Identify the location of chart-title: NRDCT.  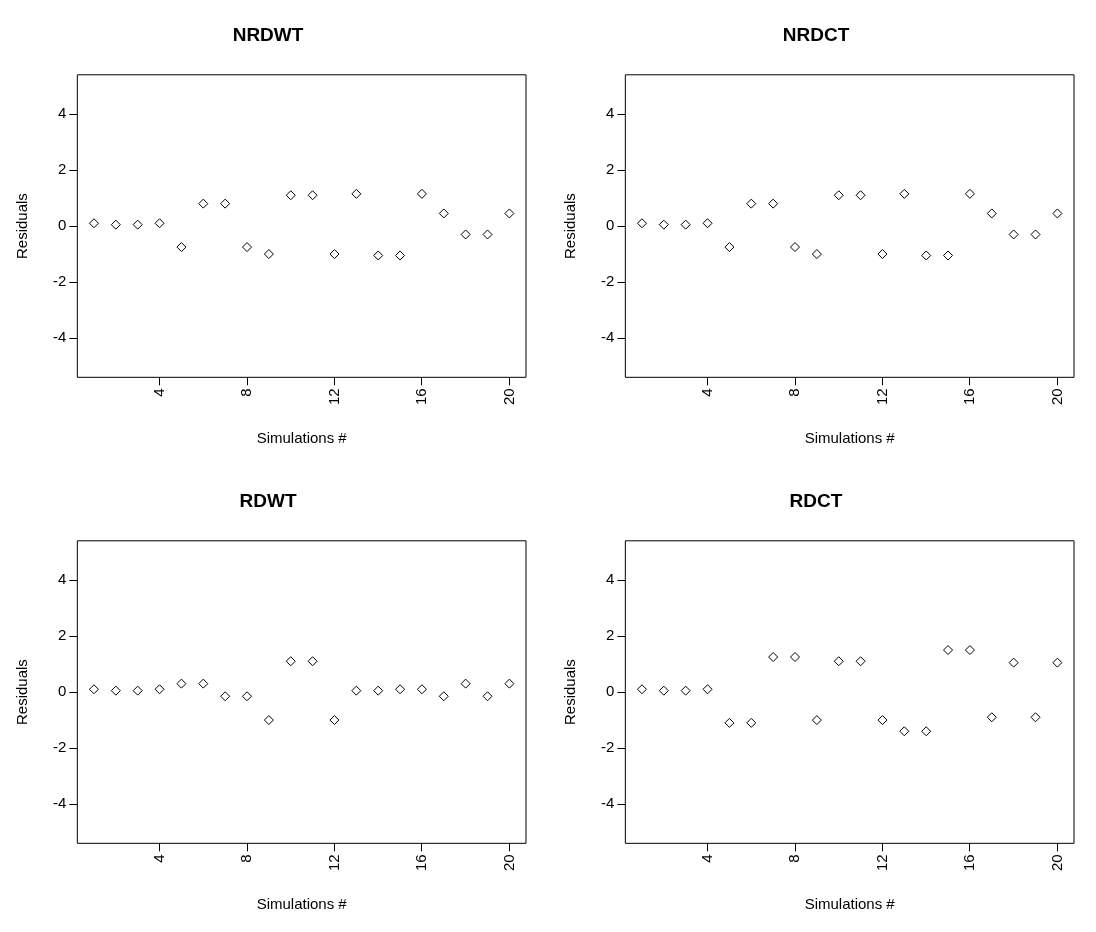
(816, 34).